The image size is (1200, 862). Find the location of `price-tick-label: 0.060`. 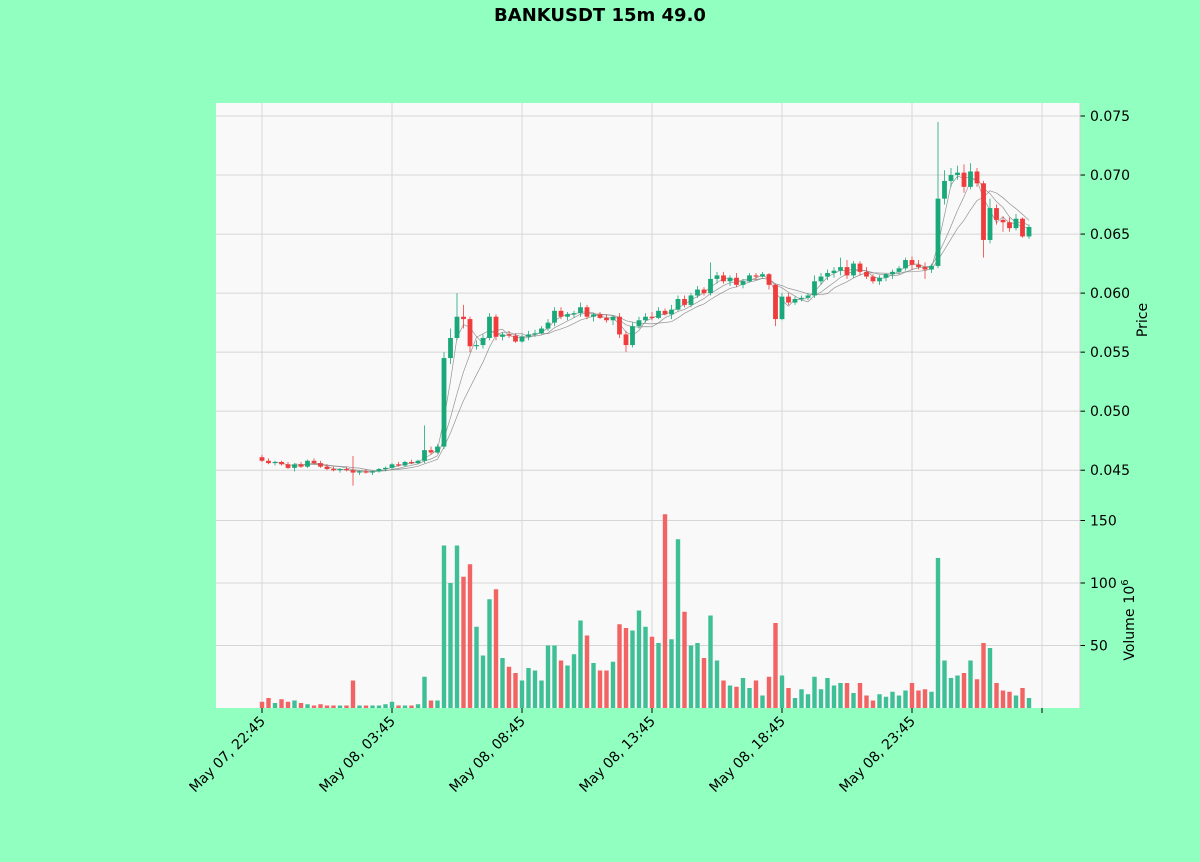

price-tick-label: 0.060 is located at coordinates (1110, 294).